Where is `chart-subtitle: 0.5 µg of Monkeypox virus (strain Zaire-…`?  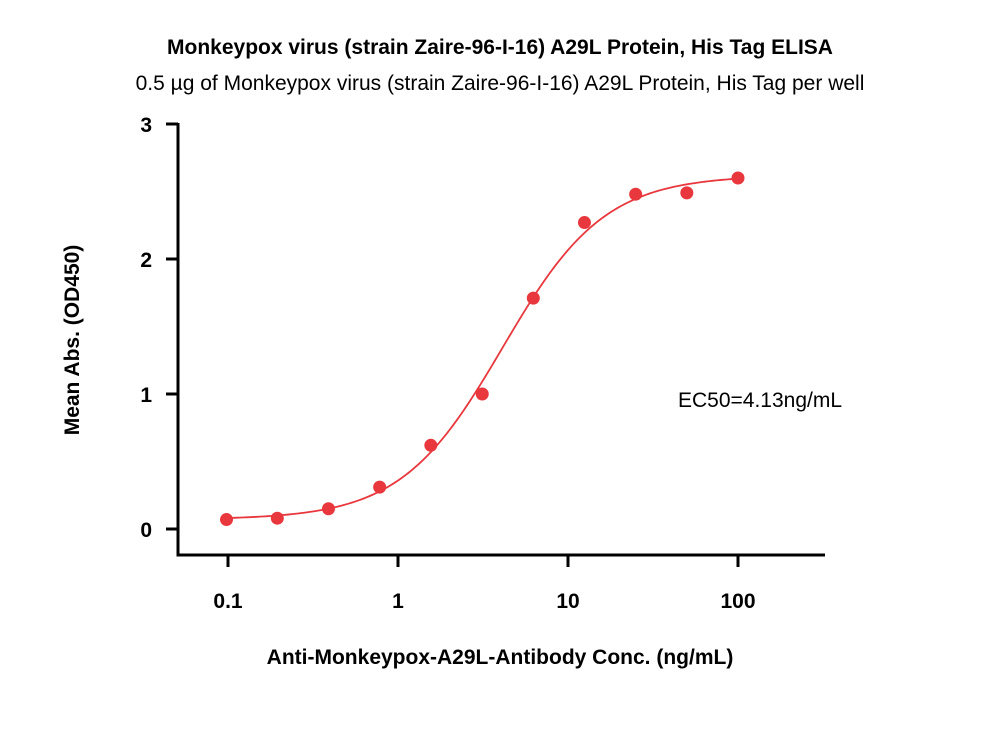
chart-subtitle: 0.5 µg of Monkeypox virus (strain Zaire-… is located at coordinates (500, 83).